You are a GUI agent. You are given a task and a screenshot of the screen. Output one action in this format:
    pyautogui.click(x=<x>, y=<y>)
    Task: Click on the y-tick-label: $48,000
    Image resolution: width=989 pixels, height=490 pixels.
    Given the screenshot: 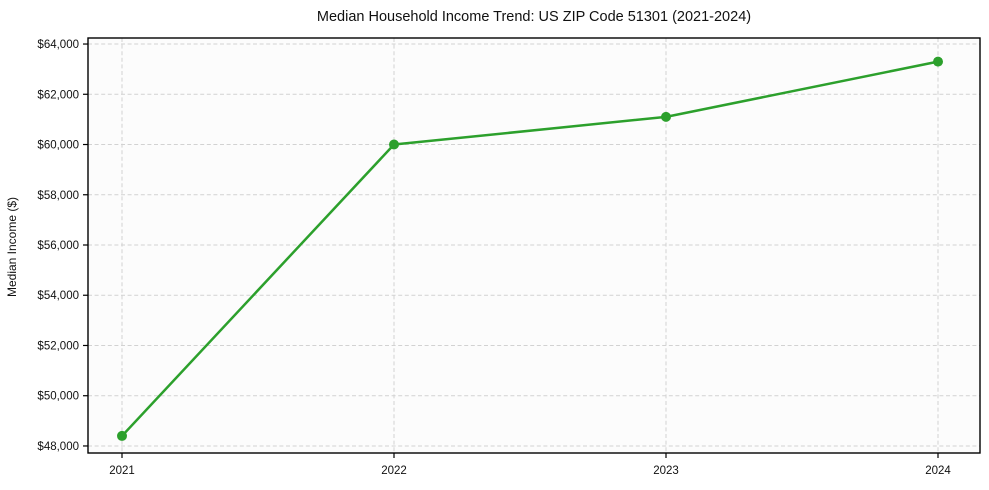 What is the action you would take?
    pyautogui.click(x=58, y=447)
    